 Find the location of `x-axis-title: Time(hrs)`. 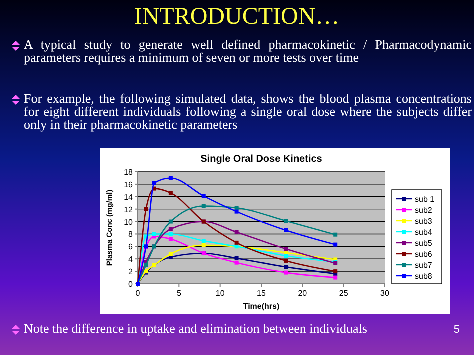

x-axis-title: Time(hrs) is located at coordinates (261, 306).